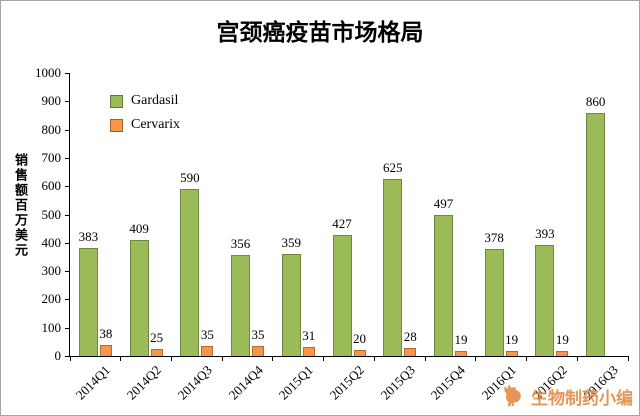 The height and width of the screenshot is (416, 640). I want to click on bar-value-label: 38, so click(106, 334).